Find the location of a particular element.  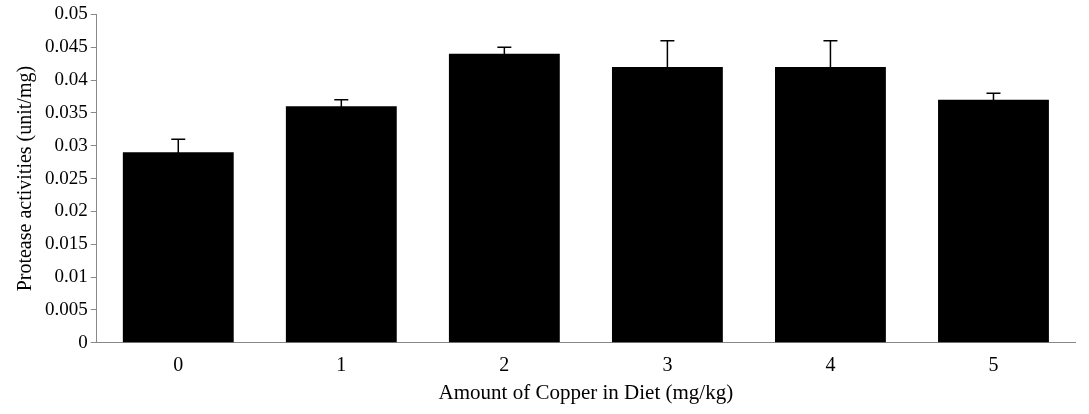

y-tick-label: 0.025 is located at coordinates (66, 177).